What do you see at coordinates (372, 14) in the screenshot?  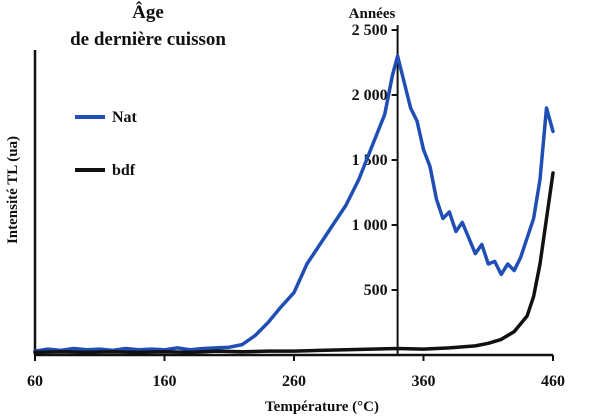 I see `y2-axis-title: Années` at bounding box center [372, 14].